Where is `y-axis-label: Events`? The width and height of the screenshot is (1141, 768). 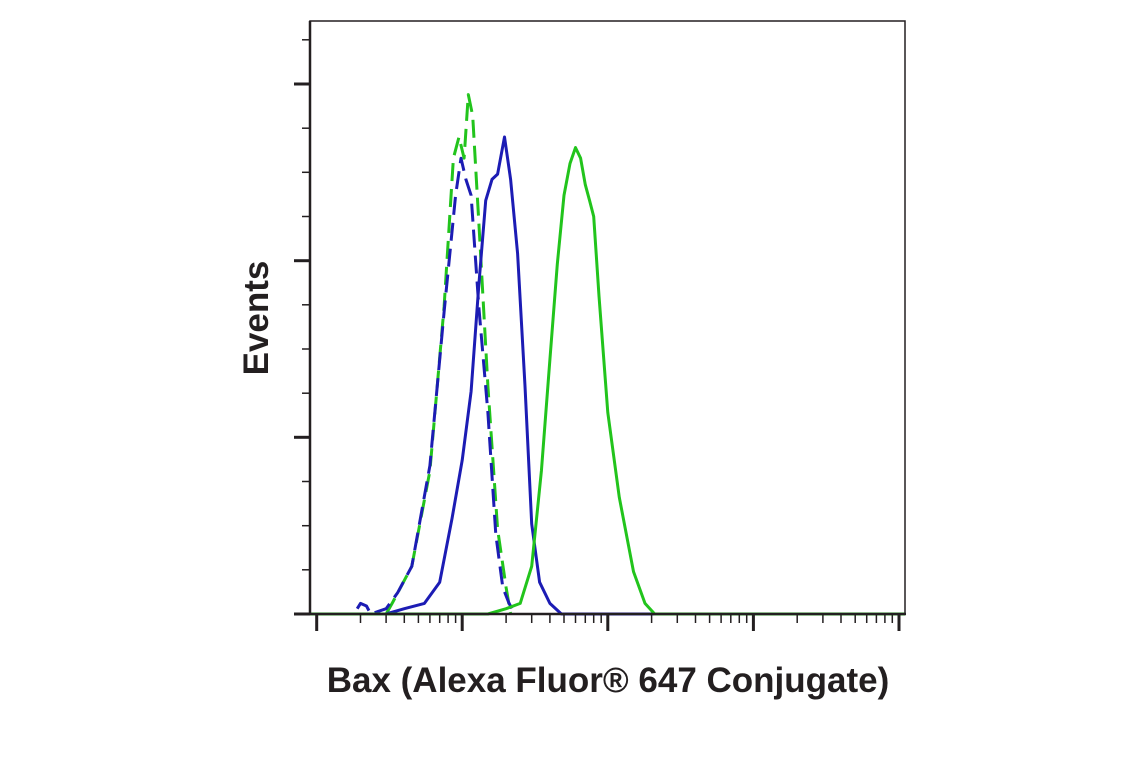
y-axis-label: Events is located at coordinates (256, 318).